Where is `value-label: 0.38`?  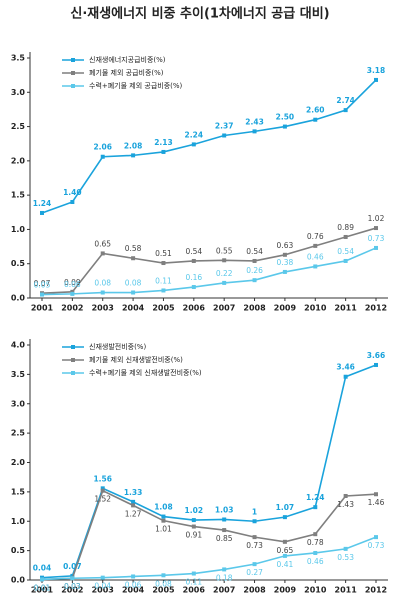 value-label: 0.38 is located at coordinates (285, 262).